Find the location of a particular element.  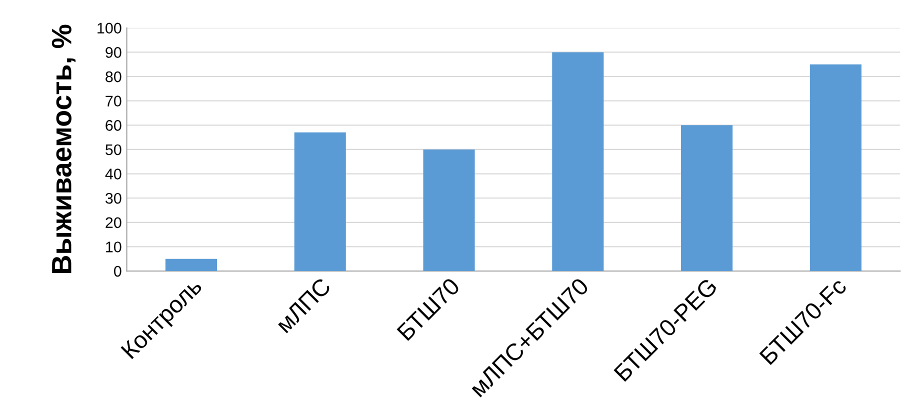

y-tick-label: 10 is located at coordinates (114, 247).